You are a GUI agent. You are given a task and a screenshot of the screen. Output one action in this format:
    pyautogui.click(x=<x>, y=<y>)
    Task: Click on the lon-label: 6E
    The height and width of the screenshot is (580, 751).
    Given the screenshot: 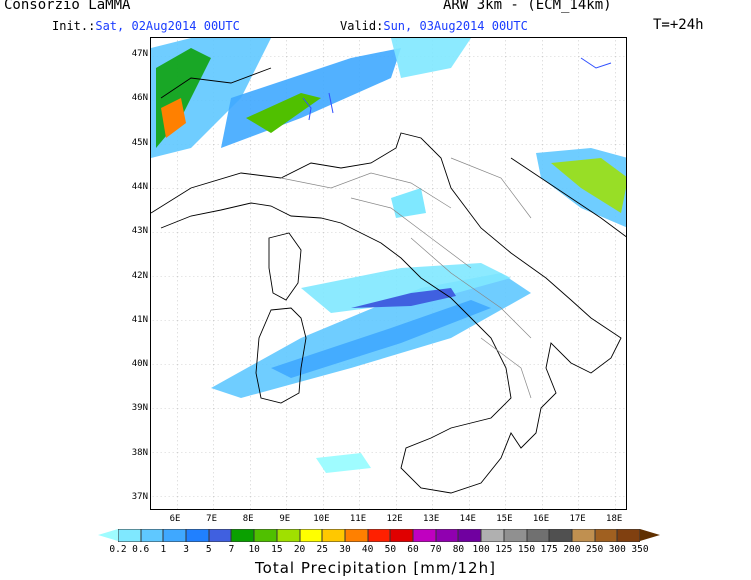 What is the action you would take?
    pyautogui.click(x=175, y=519)
    